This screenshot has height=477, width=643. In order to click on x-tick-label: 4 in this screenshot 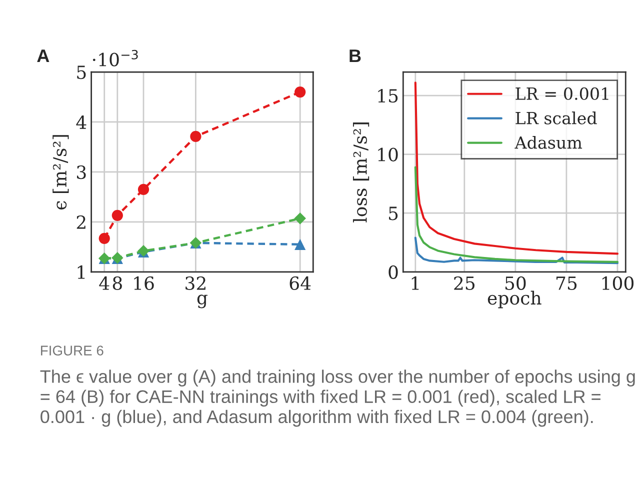, I will do `click(104, 283)`.